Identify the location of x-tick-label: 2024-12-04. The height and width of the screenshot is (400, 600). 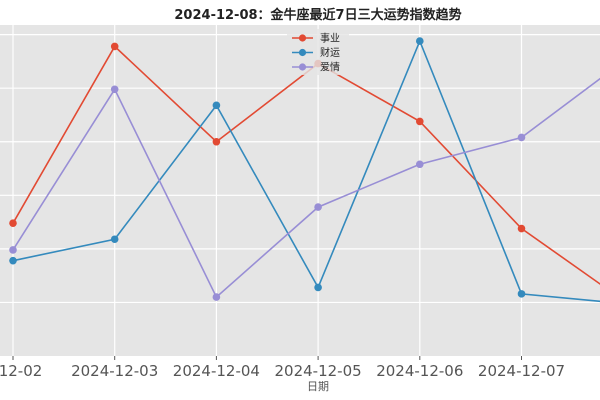
(216, 371).